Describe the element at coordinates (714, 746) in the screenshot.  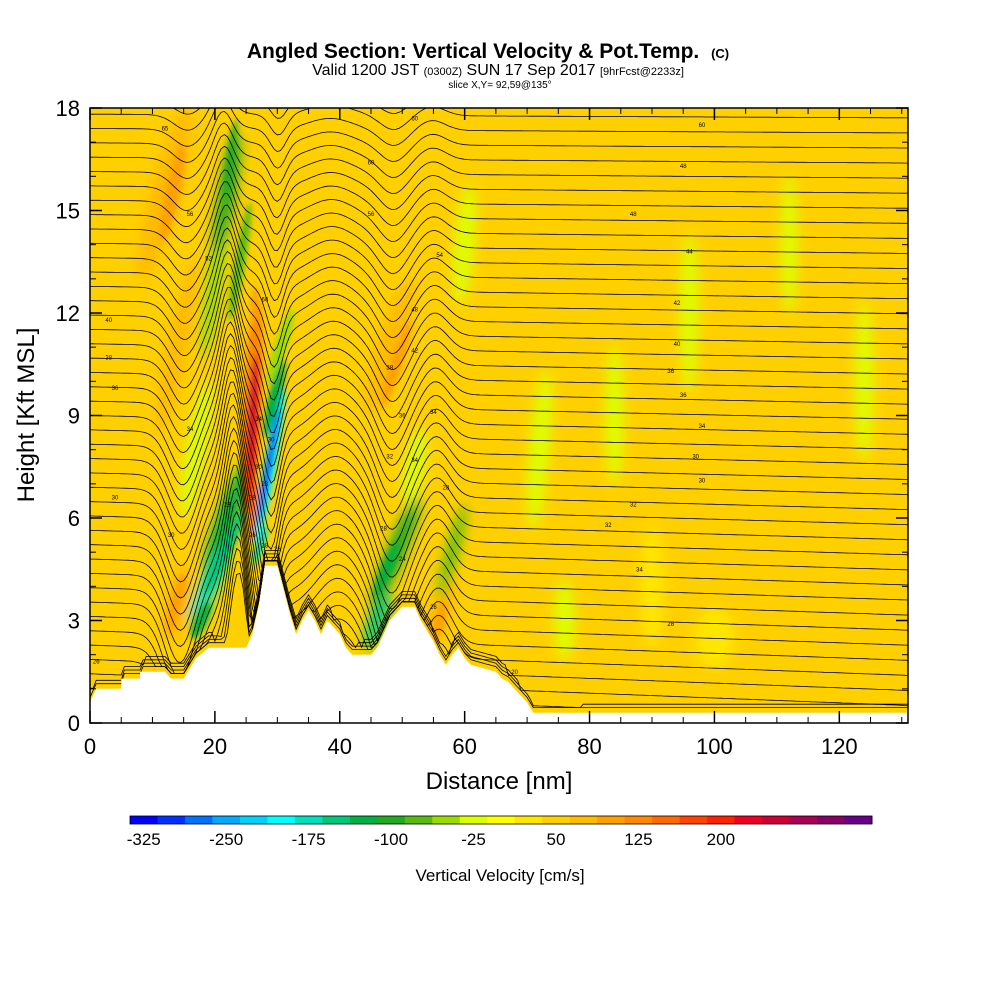
I see `x-tick-label: 100` at that location.